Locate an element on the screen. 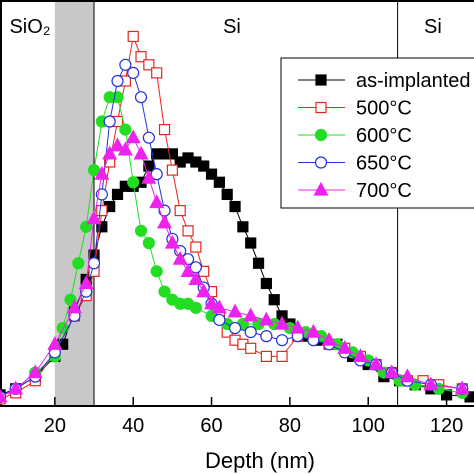 The width and height of the screenshot is (474, 474). x-tick-label: 80 is located at coordinates (290, 426).